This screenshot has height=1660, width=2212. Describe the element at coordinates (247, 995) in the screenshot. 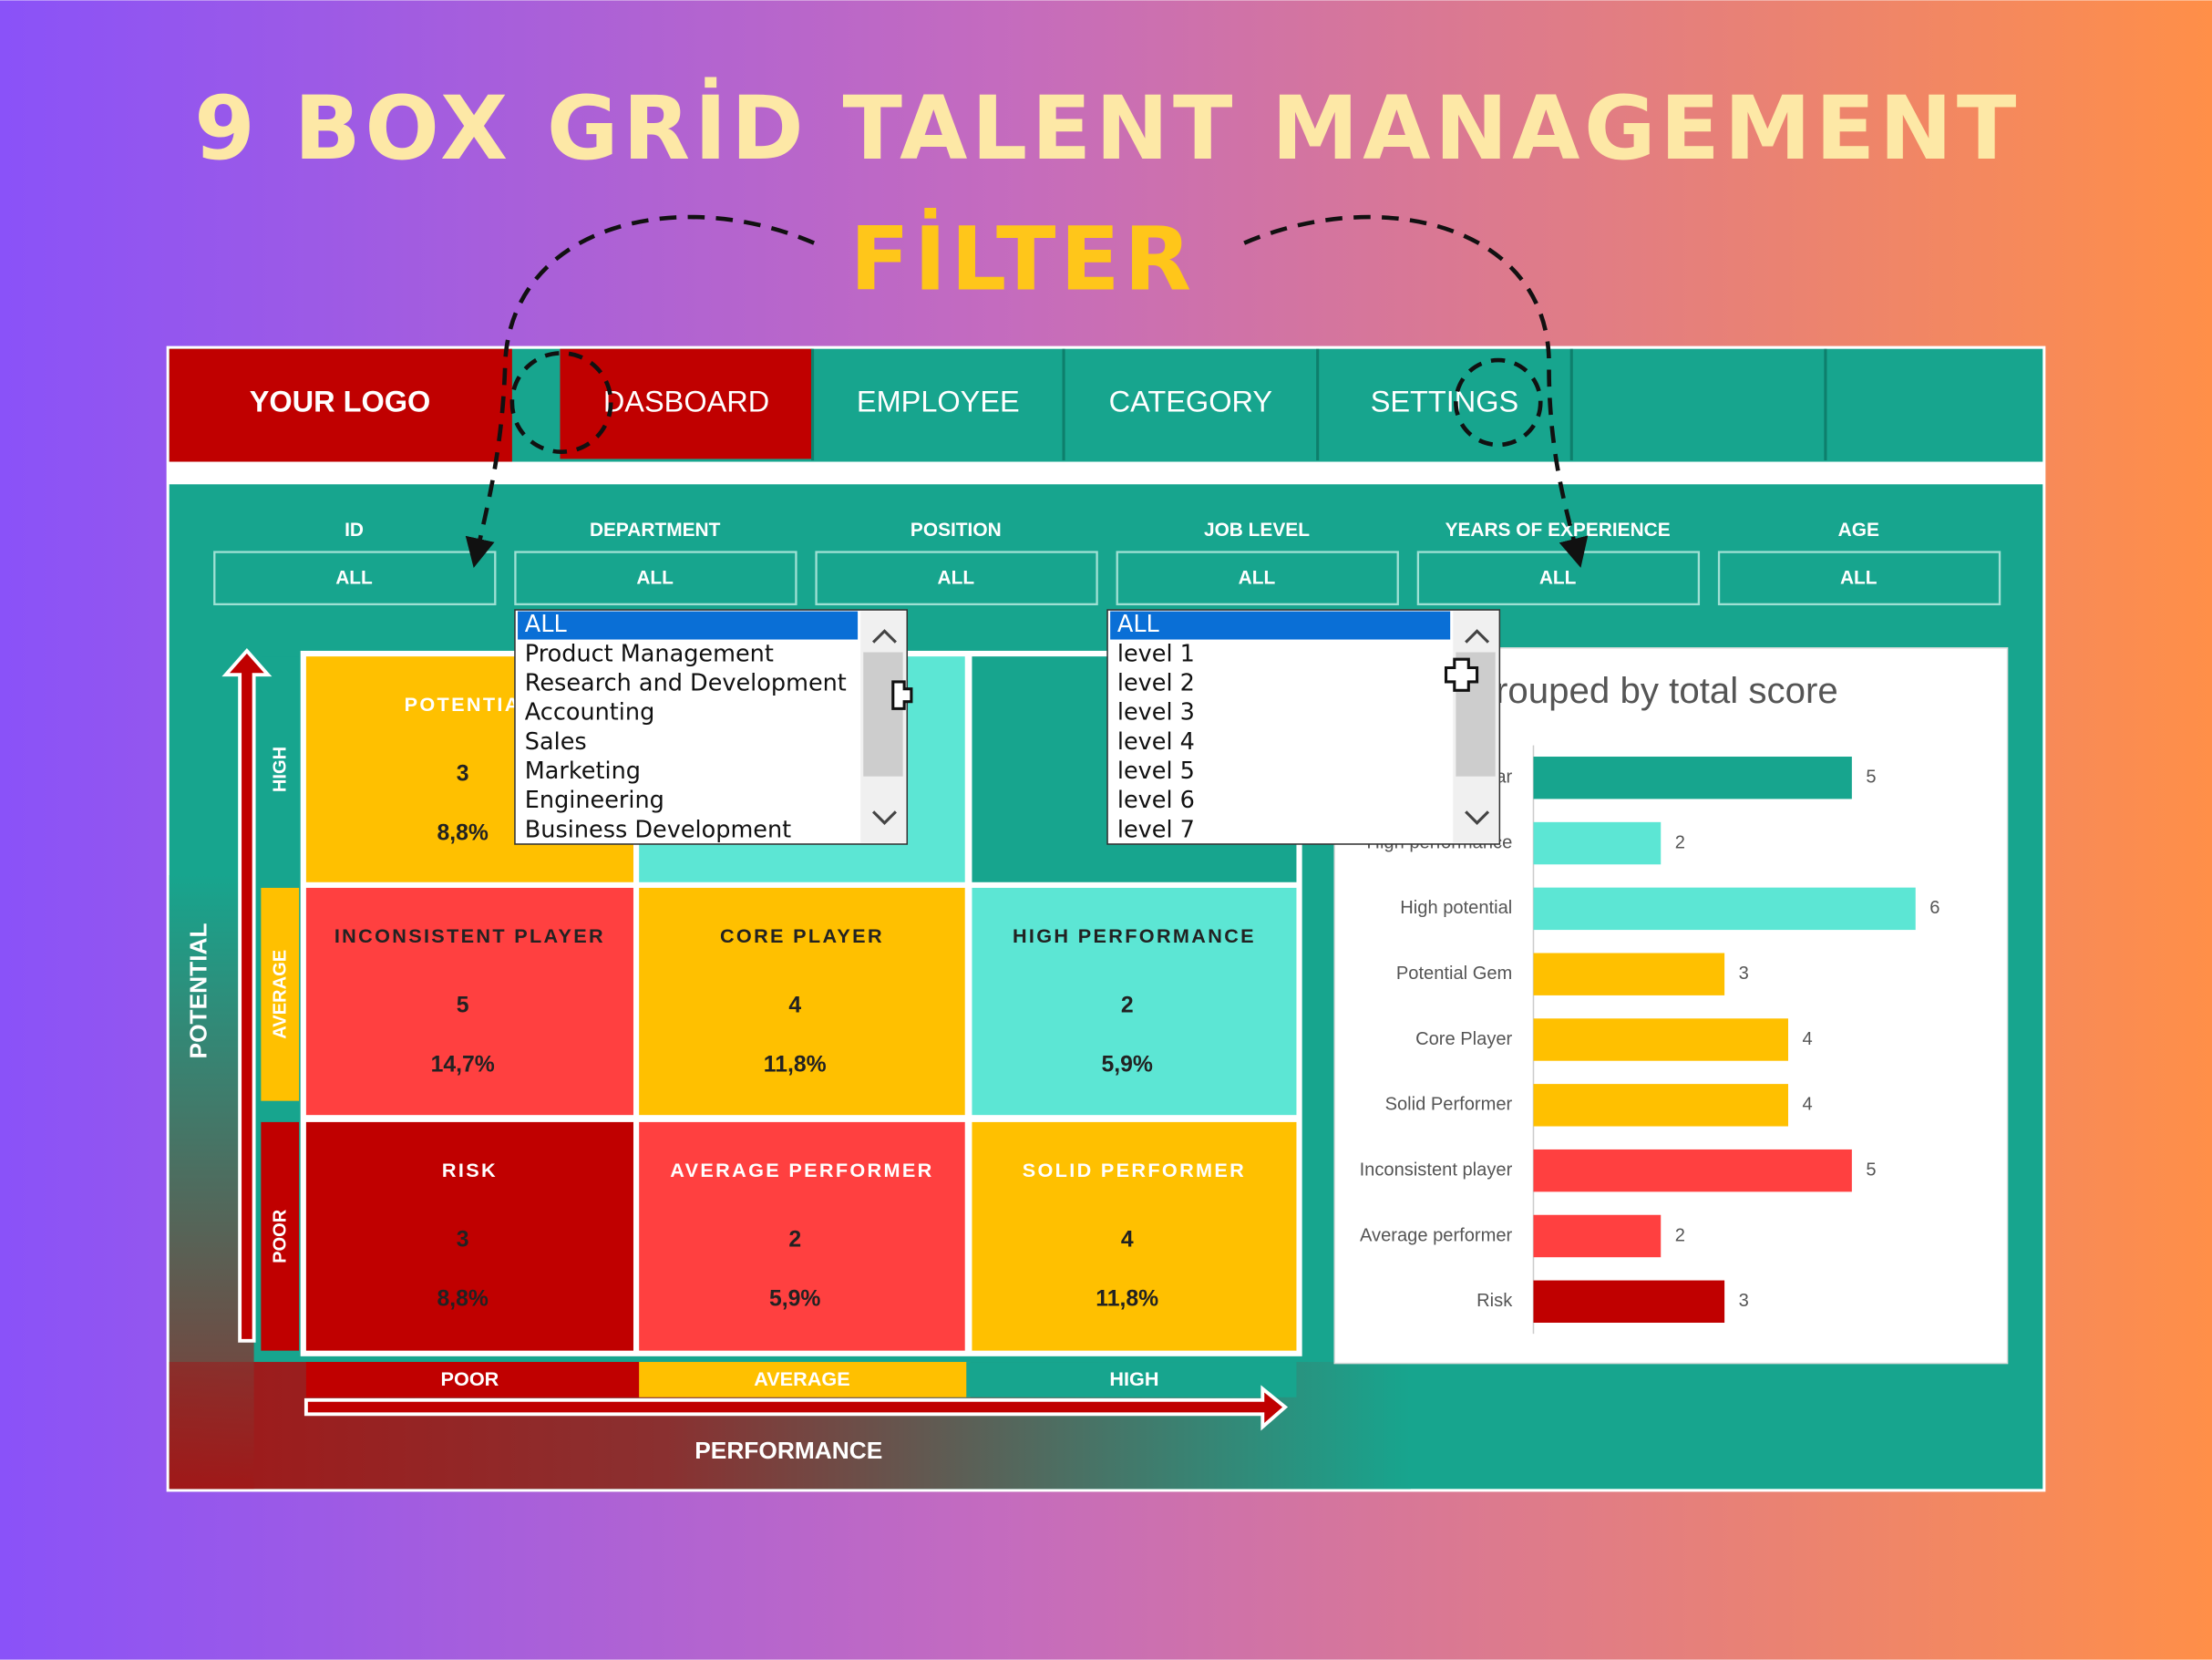

I see `y-arrow` at that location.